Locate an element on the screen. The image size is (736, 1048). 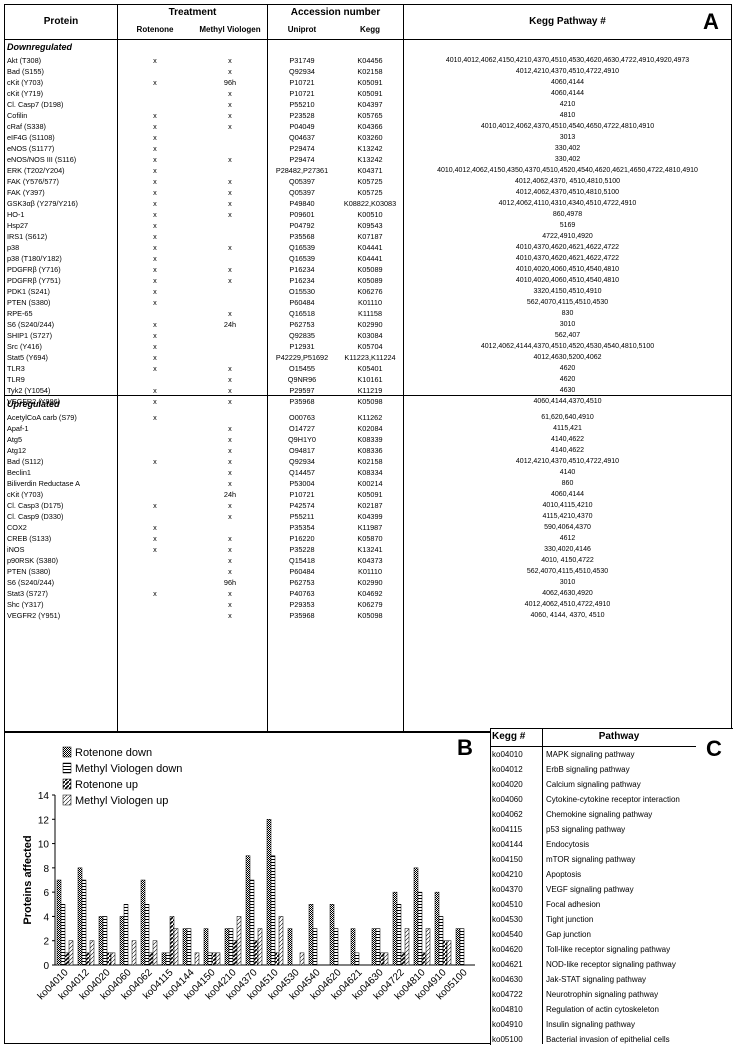
kegg-pathway-name: ErbB signaling pathway is located at coordinates (588, 769).